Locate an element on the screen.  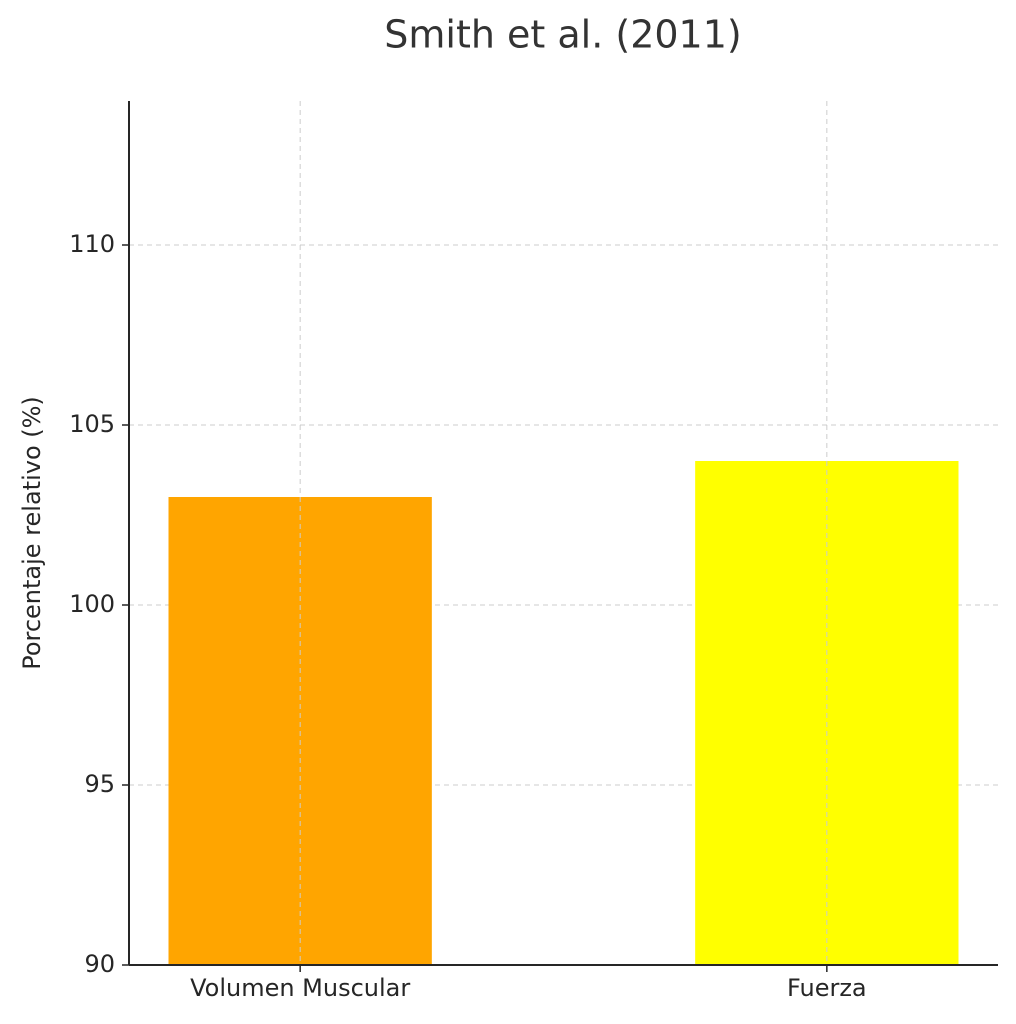
x-tick-label: Fuerza is located at coordinates (827, 988).